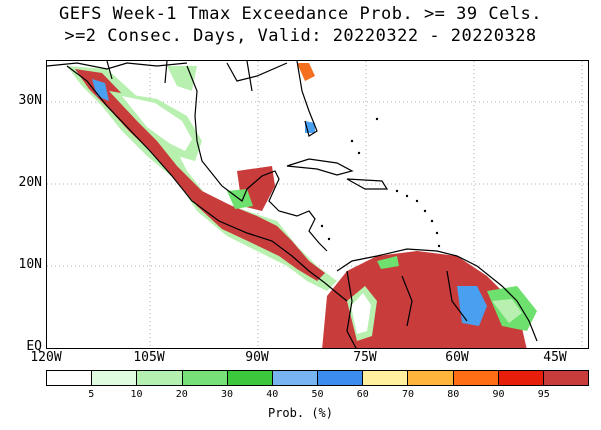 Image resolution: width=601 pixels, height=430 pixels. What do you see at coordinates (457, 357) in the screenshot?
I see `lon-label-60w: 60W` at bounding box center [457, 357].